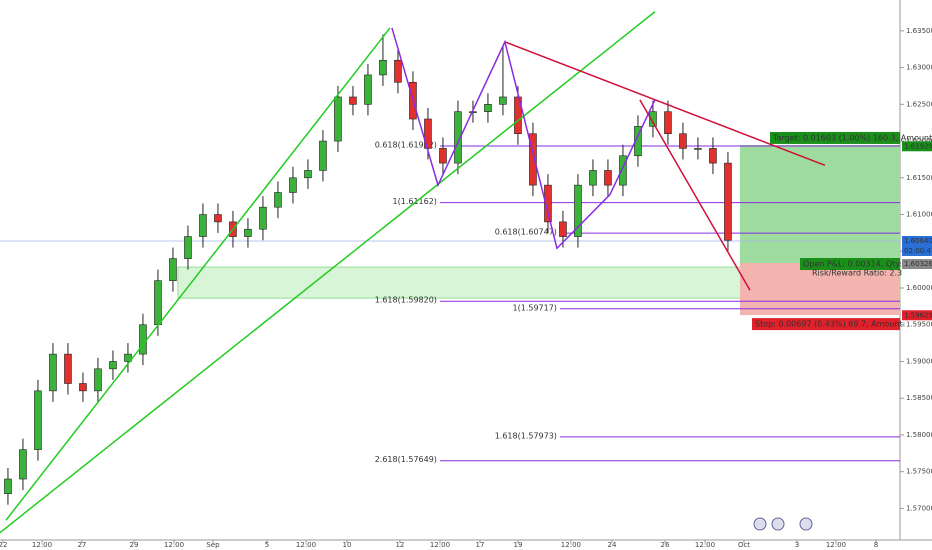 The width and height of the screenshot is (932, 550). I want to click on x-tick-label: 5, so click(267, 545).